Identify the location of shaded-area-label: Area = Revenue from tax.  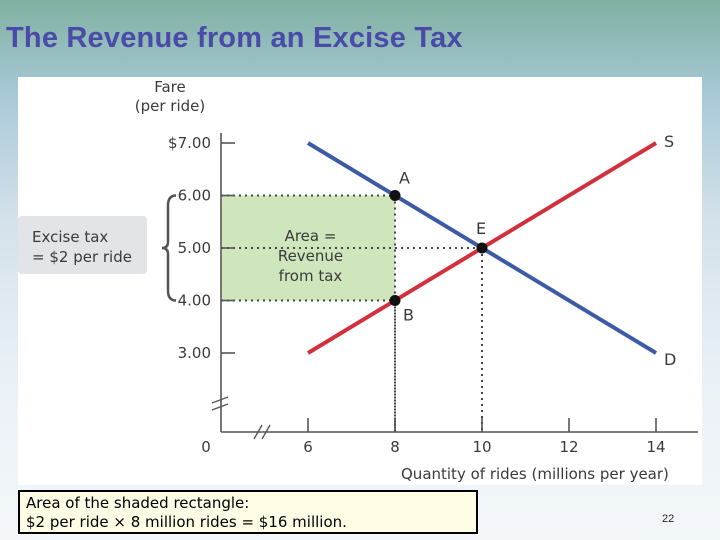
(310, 256).